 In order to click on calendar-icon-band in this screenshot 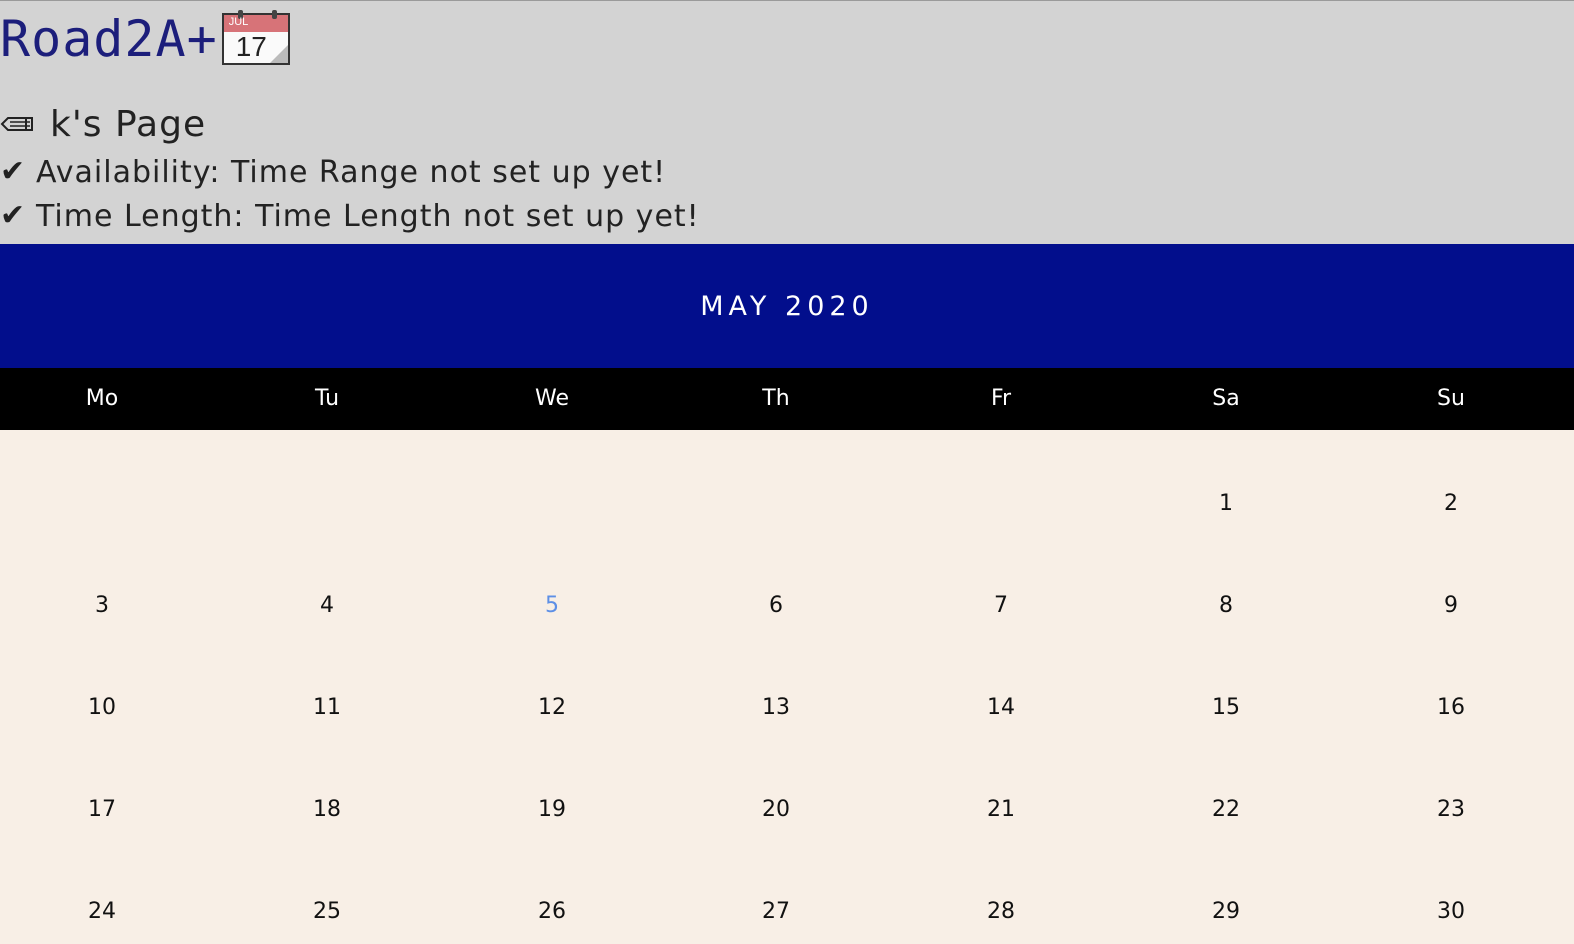, I will do `click(255, 23)`.